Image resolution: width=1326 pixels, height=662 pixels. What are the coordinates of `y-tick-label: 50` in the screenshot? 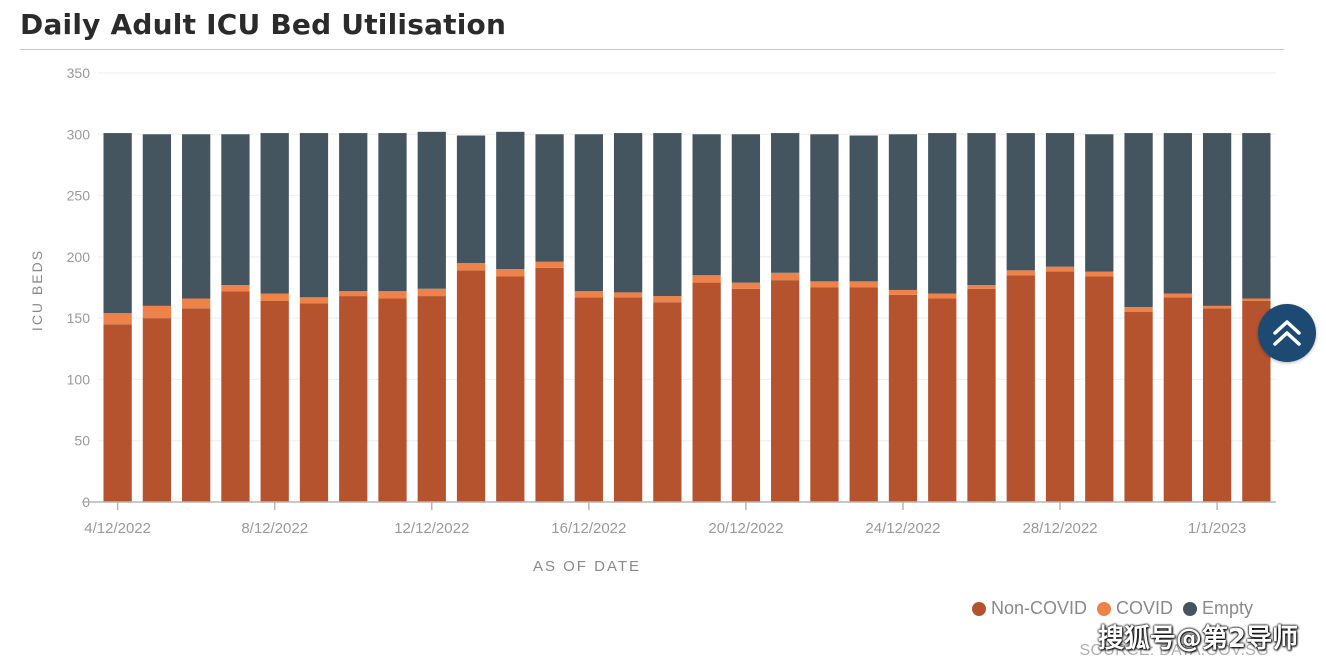 It's located at (82, 441).